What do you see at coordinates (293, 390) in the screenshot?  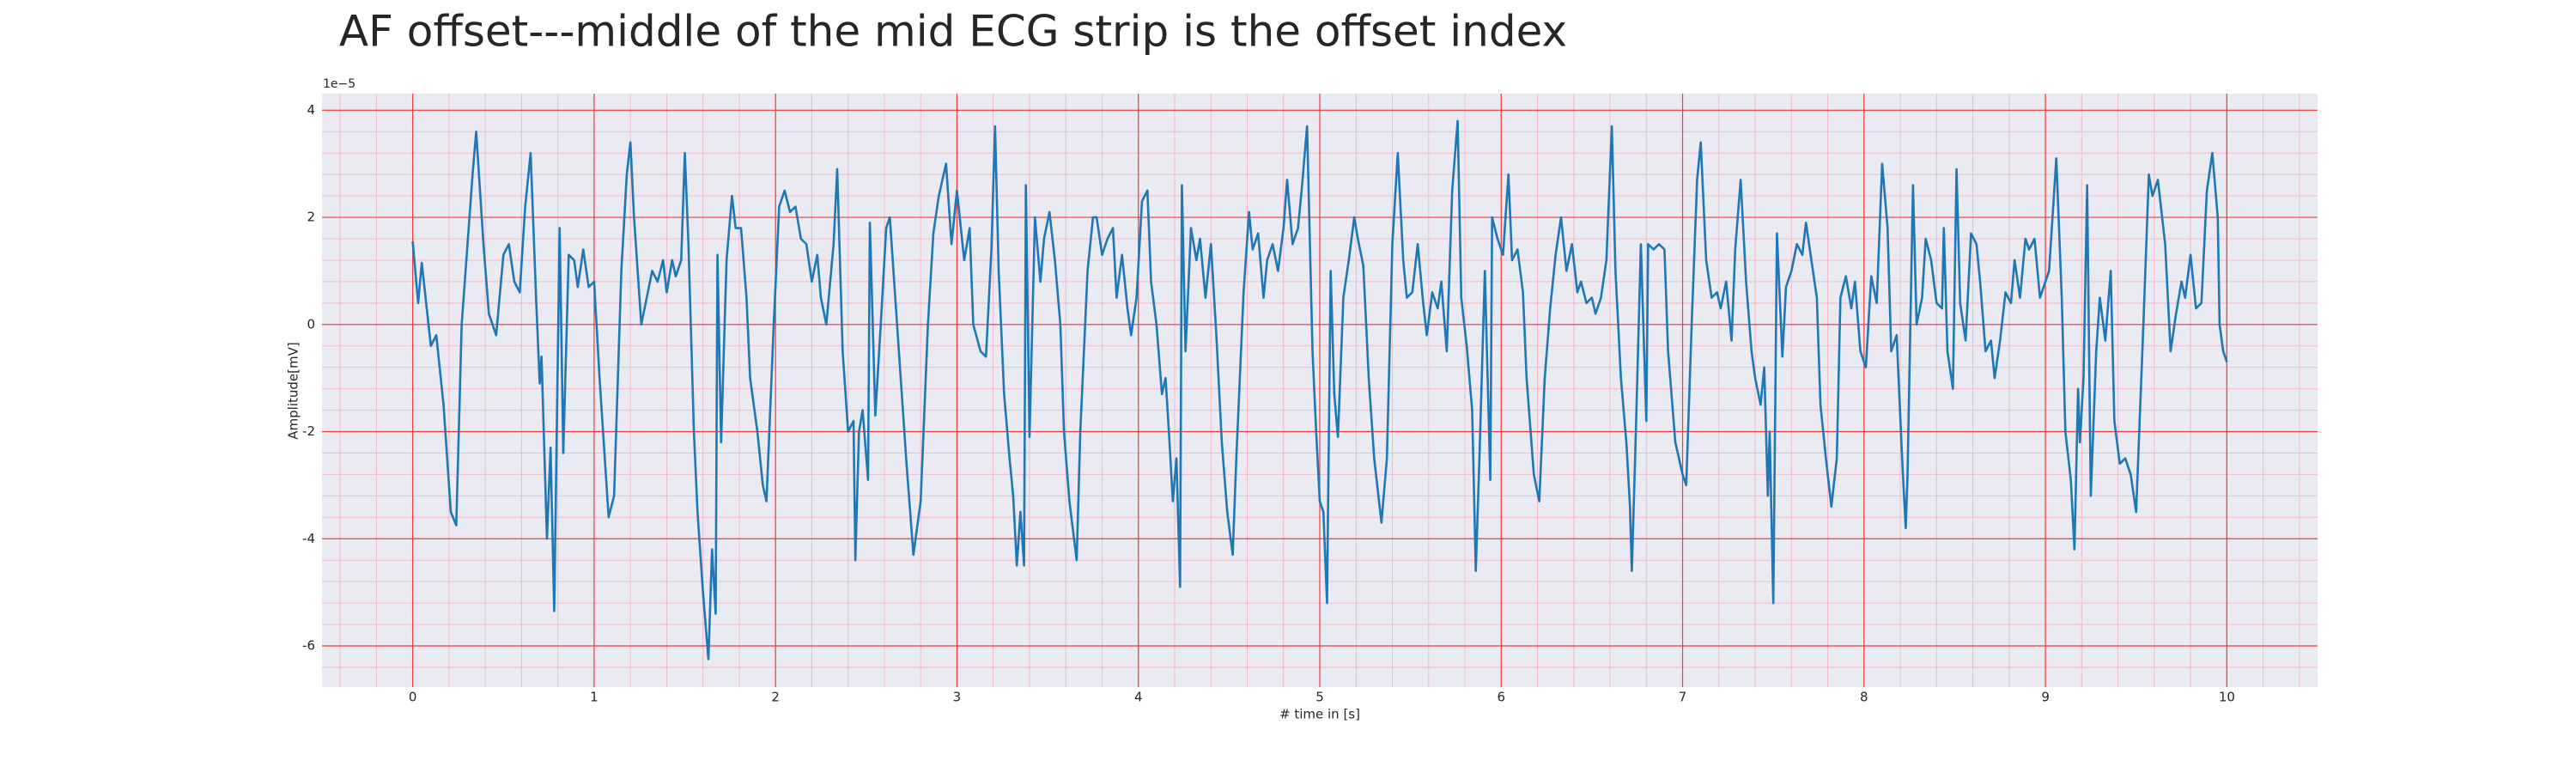 I see `y-axis-label: Amplitude[mV]` at bounding box center [293, 390].